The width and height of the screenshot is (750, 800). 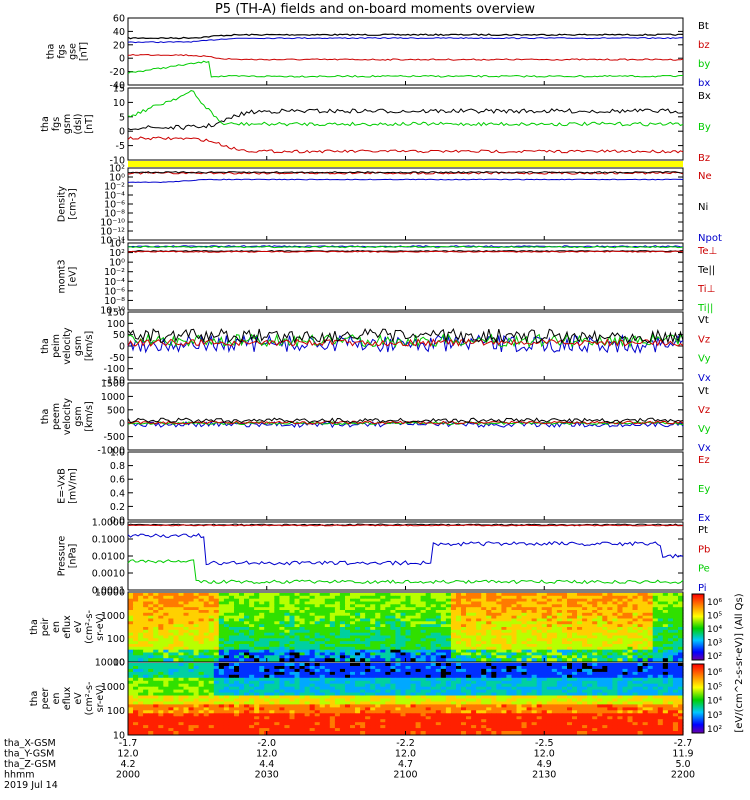 I want to click on series-Ti-par, so click(x=405, y=247).